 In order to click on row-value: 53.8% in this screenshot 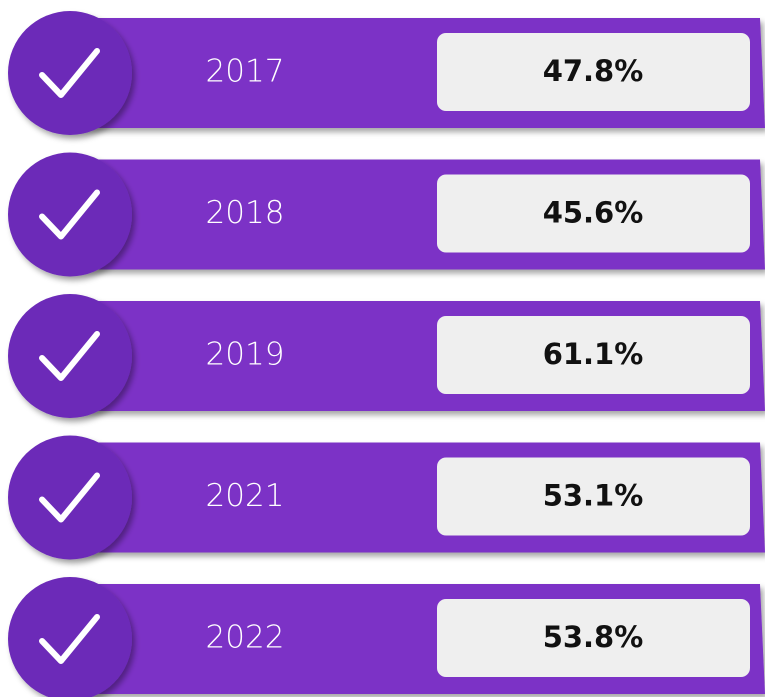, I will do `click(593, 637)`.